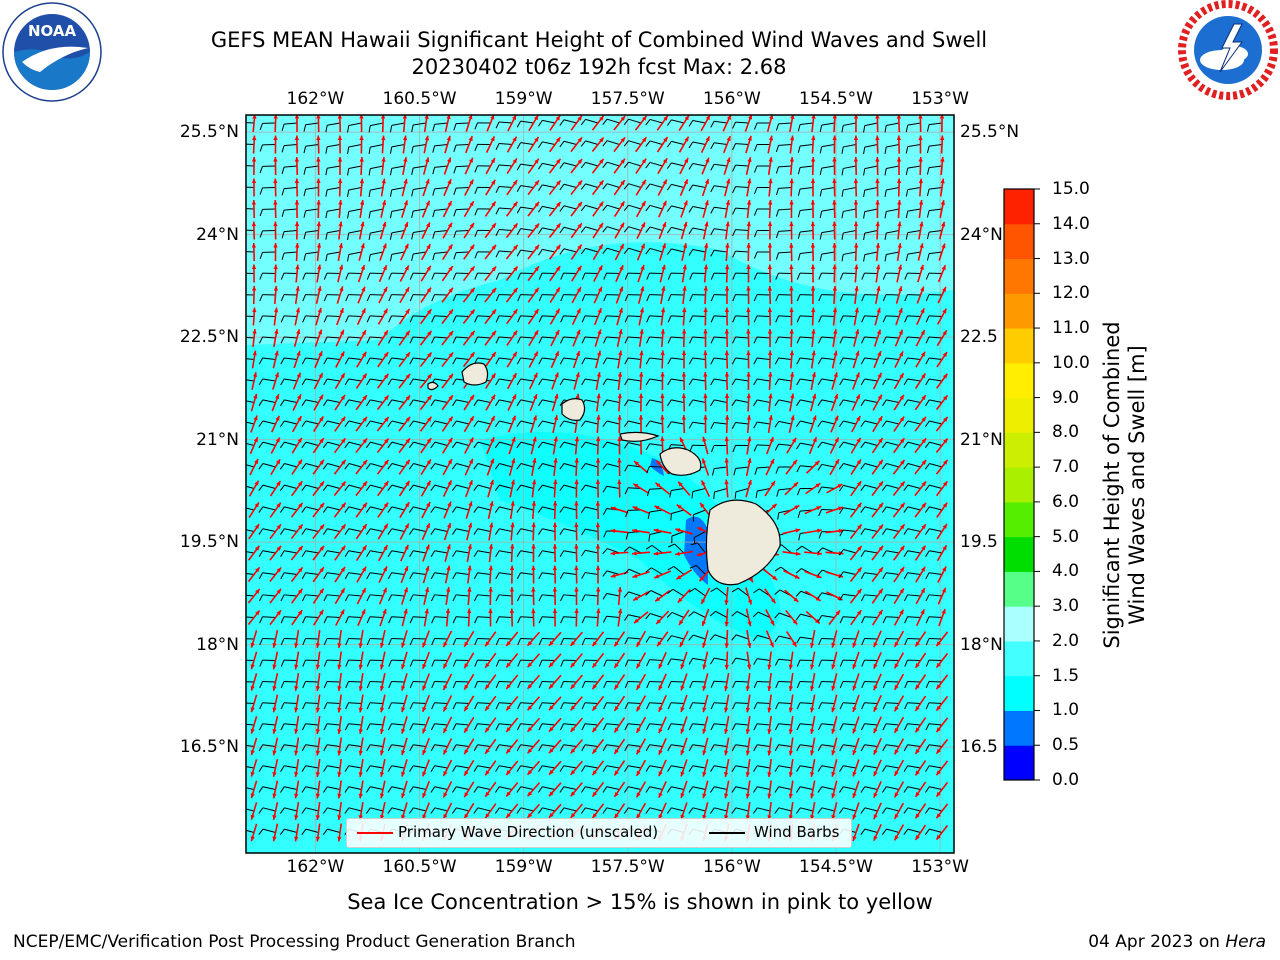 The height and width of the screenshot is (960, 1280). What do you see at coordinates (1157, 942) in the screenshot?
I see `footer-date-text: 04 Apr 2023 on` at bounding box center [1157, 942].